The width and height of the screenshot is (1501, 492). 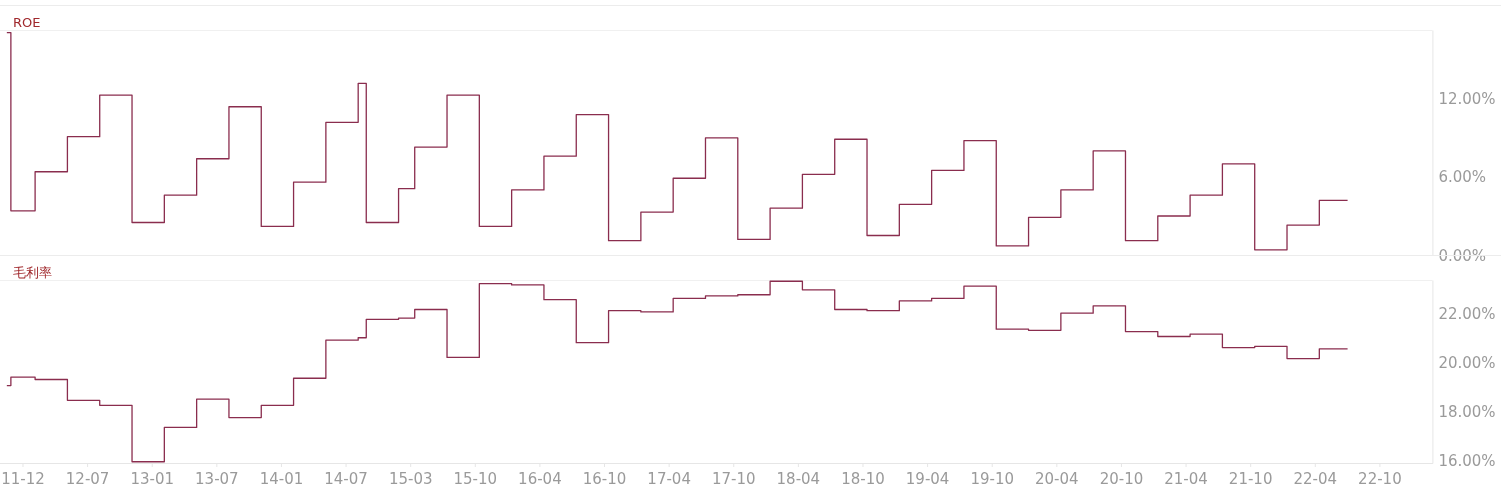 What do you see at coordinates (23, 478) in the screenshot?
I see `x-tick-label: 11-12` at bounding box center [23, 478].